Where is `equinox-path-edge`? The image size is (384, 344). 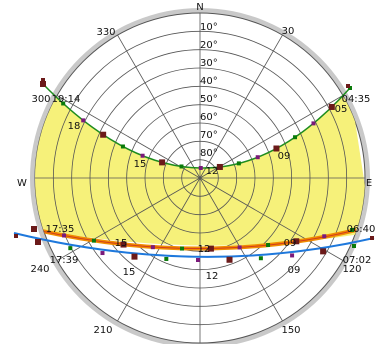 equinox-path-edge is located at coordinates (196, 238).